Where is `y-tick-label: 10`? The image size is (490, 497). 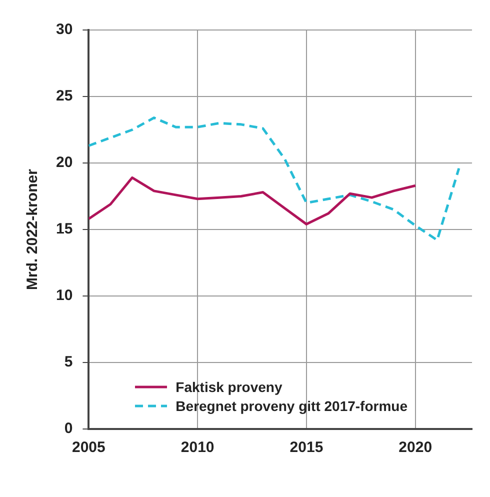 y-tick-label: 10 is located at coordinates (64, 295).